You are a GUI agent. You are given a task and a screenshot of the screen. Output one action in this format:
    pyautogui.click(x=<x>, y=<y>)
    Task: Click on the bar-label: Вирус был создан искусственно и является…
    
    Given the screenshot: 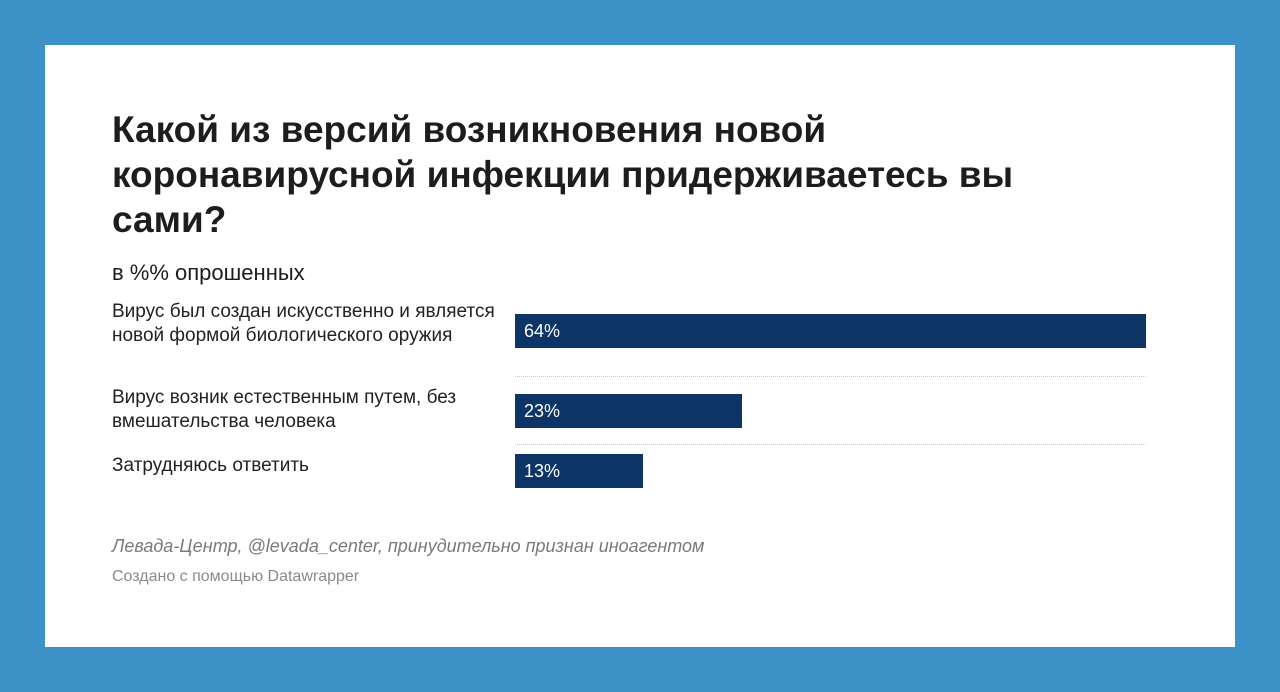 What is the action you would take?
    pyautogui.click(x=303, y=323)
    